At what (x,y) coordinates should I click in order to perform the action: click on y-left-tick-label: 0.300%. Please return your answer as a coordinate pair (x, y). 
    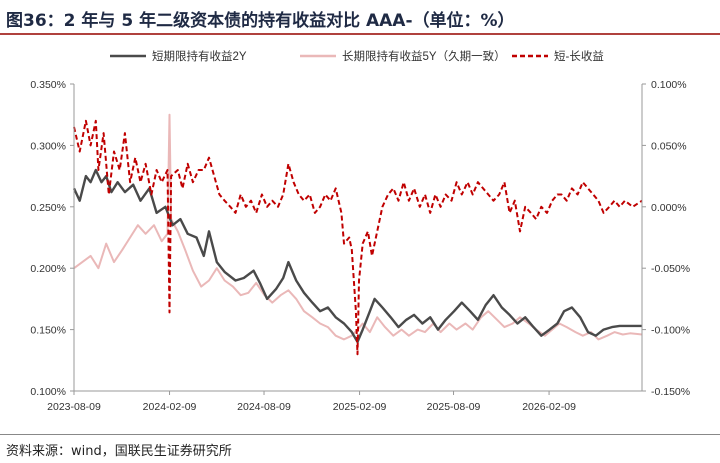
    Looking at the image, I should click on (48, 146).